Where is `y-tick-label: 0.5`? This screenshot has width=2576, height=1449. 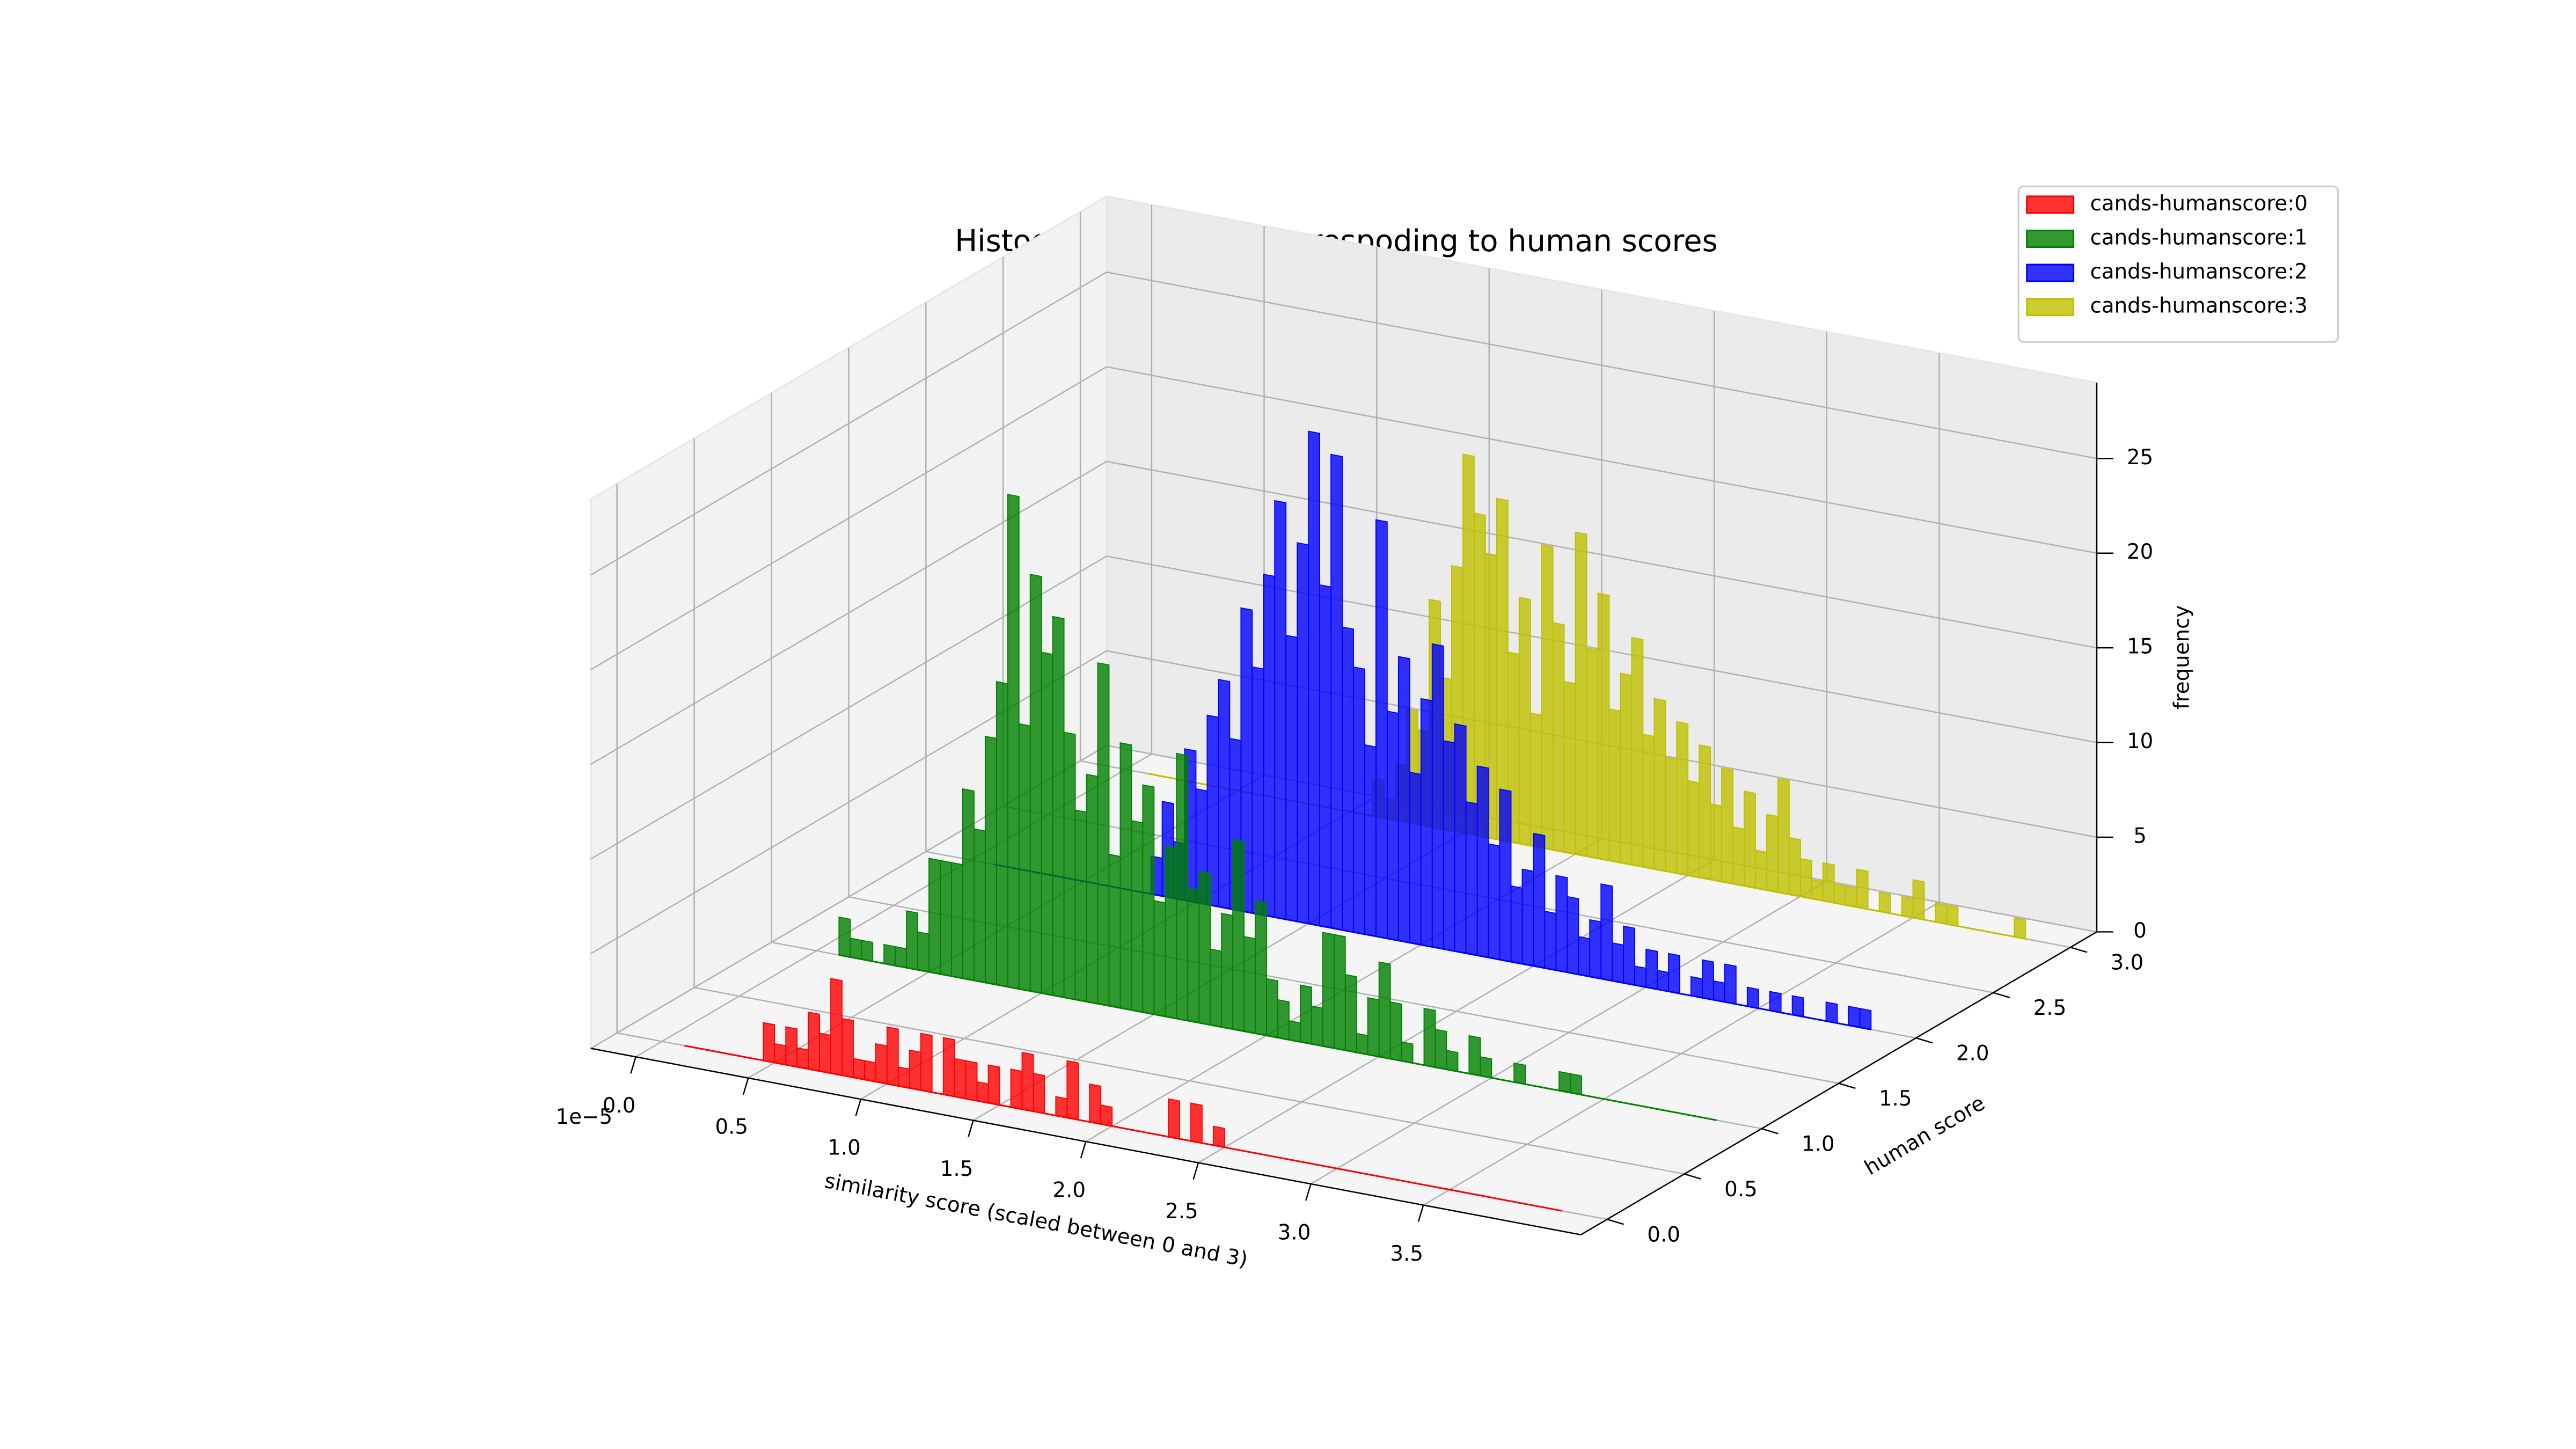 y-tick-label: 0.5 is located at coordinates (1741, 1189).